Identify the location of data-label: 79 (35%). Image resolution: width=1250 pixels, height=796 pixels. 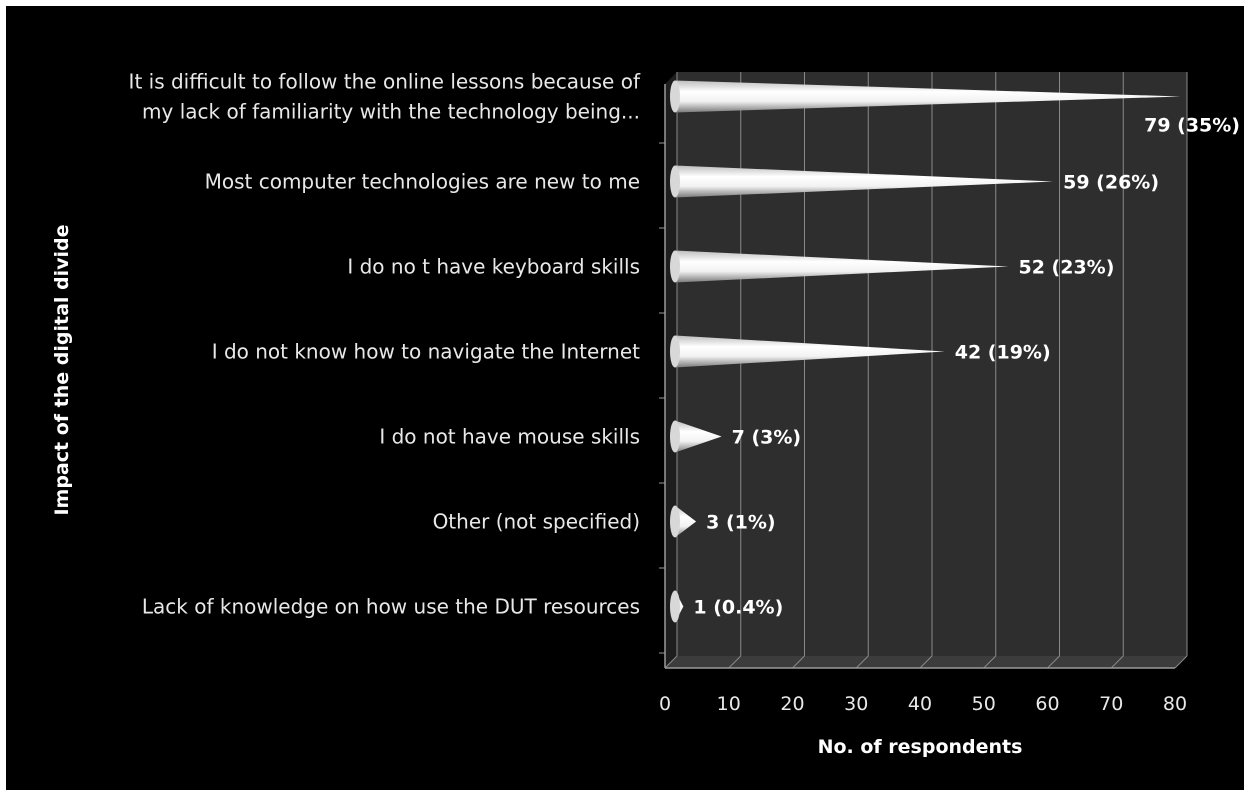
(1192, 126).